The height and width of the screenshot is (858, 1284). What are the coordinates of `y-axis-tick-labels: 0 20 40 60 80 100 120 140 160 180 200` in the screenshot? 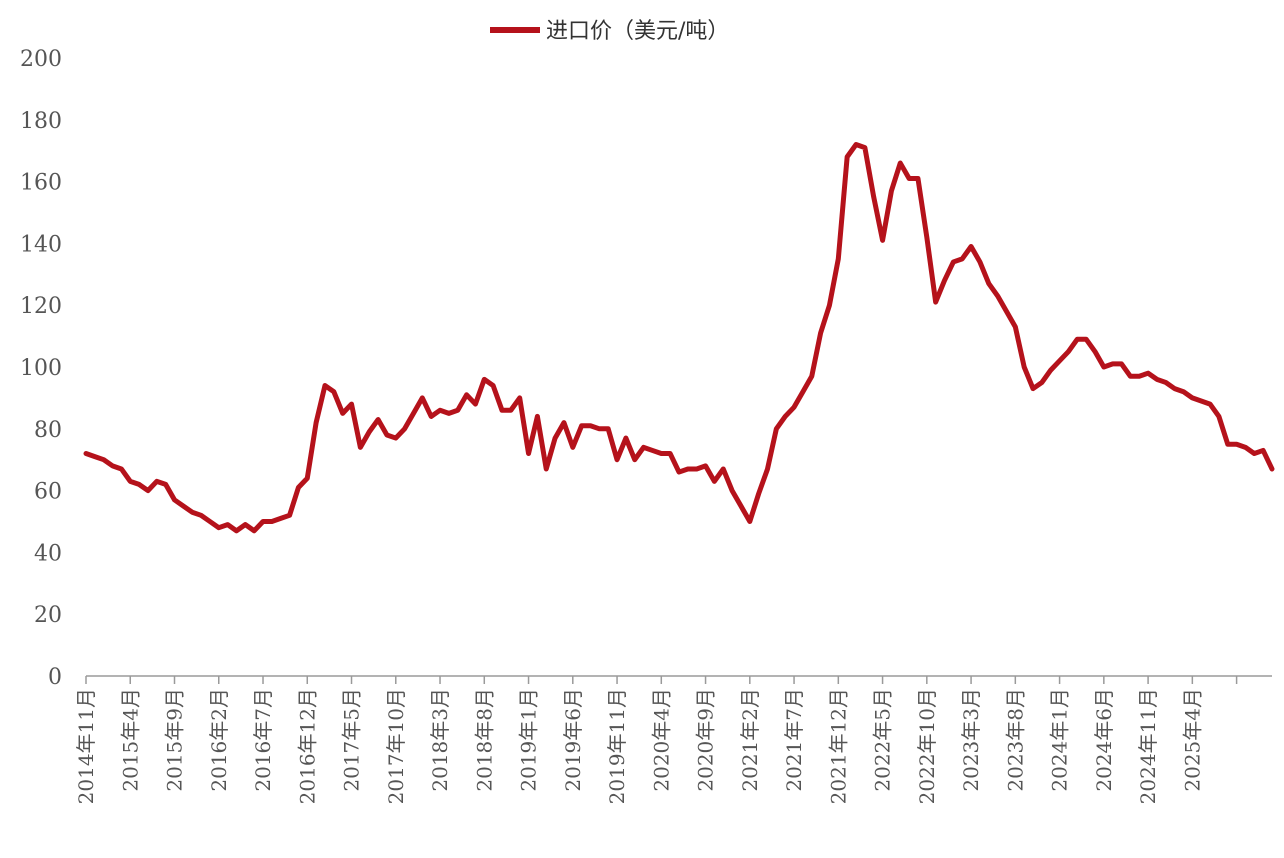 It's located at (41, 368).